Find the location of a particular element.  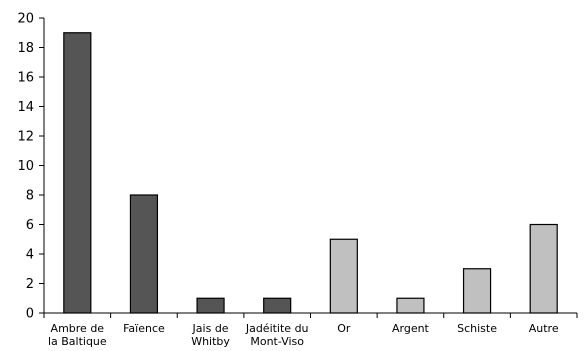

y-axis: 0 2 4 6 8 10 12 14 16 18 20 is located at coordinates (31, 167).